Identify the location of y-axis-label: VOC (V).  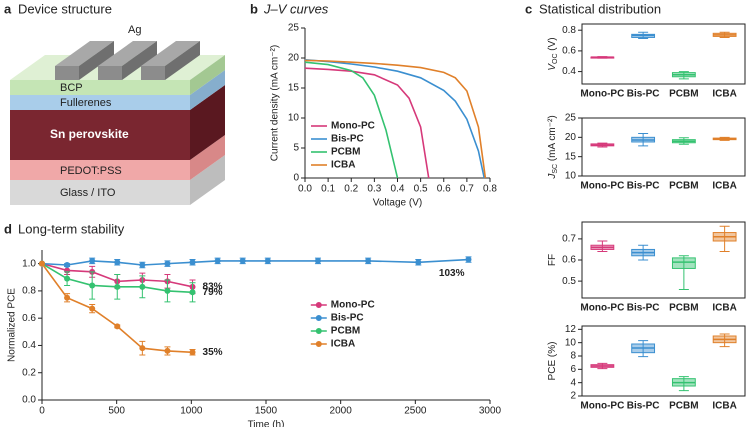
(553, 53).